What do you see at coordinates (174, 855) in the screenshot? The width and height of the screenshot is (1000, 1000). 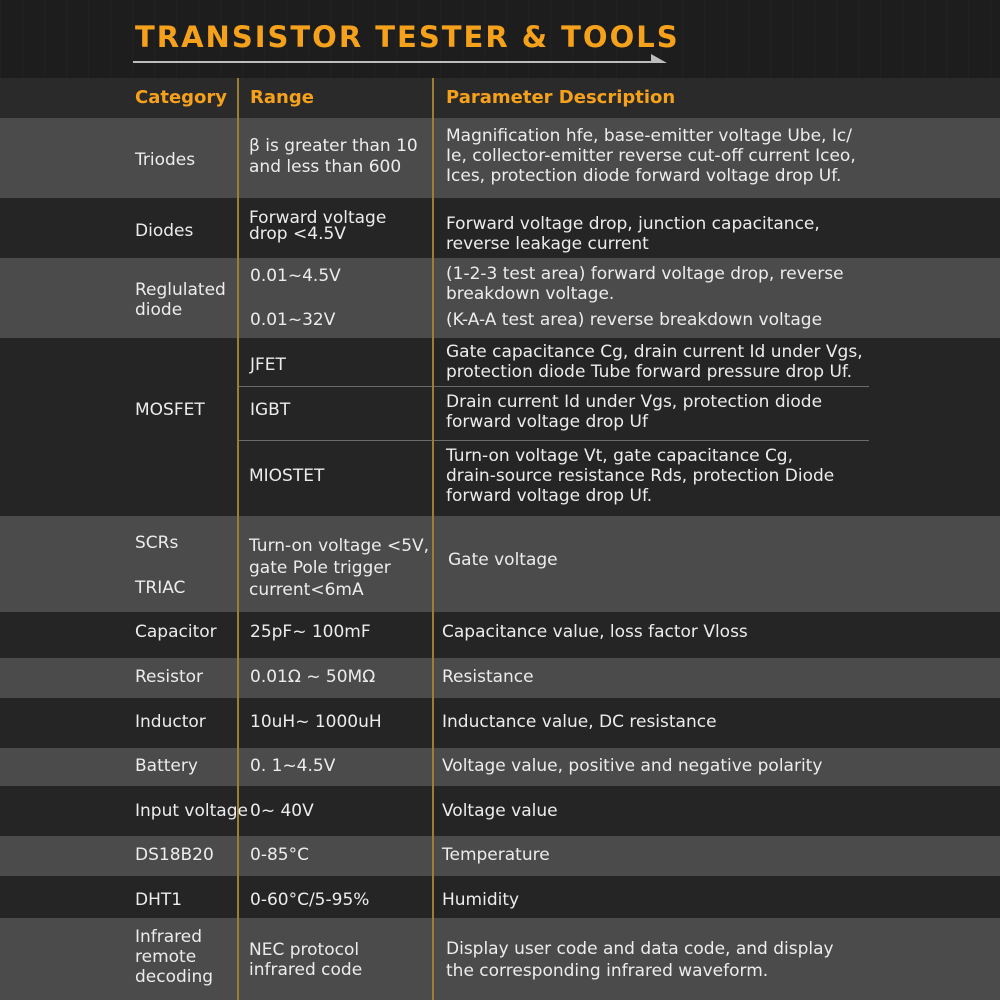 I see `category-cell: DS18B20` at bounding box center [174, 855].